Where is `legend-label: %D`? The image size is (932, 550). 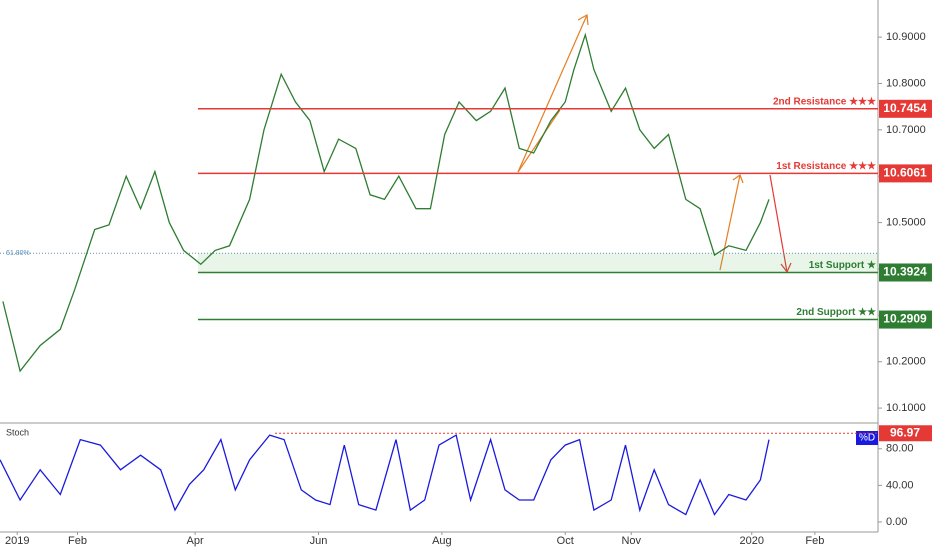
legend-label: %D is located at coordinates (867, 438).